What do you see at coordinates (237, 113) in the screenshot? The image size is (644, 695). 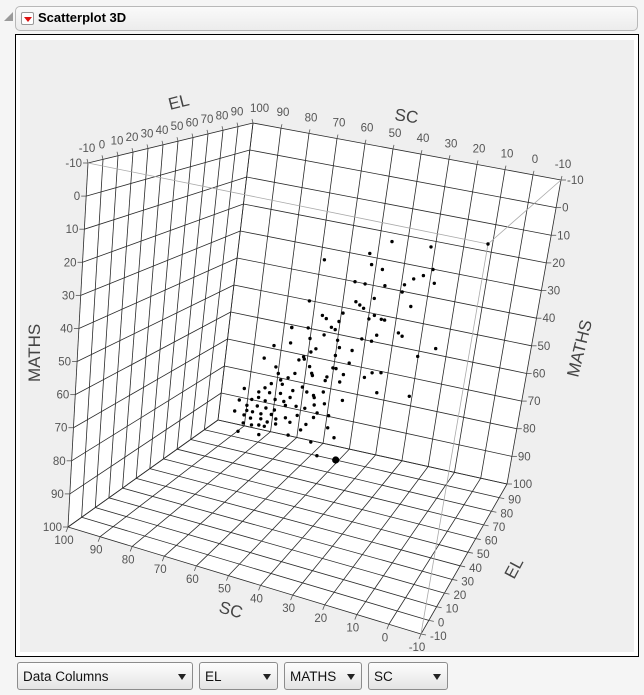 I see `tick-label-el-top: 90` at bounding box center [237, 113].